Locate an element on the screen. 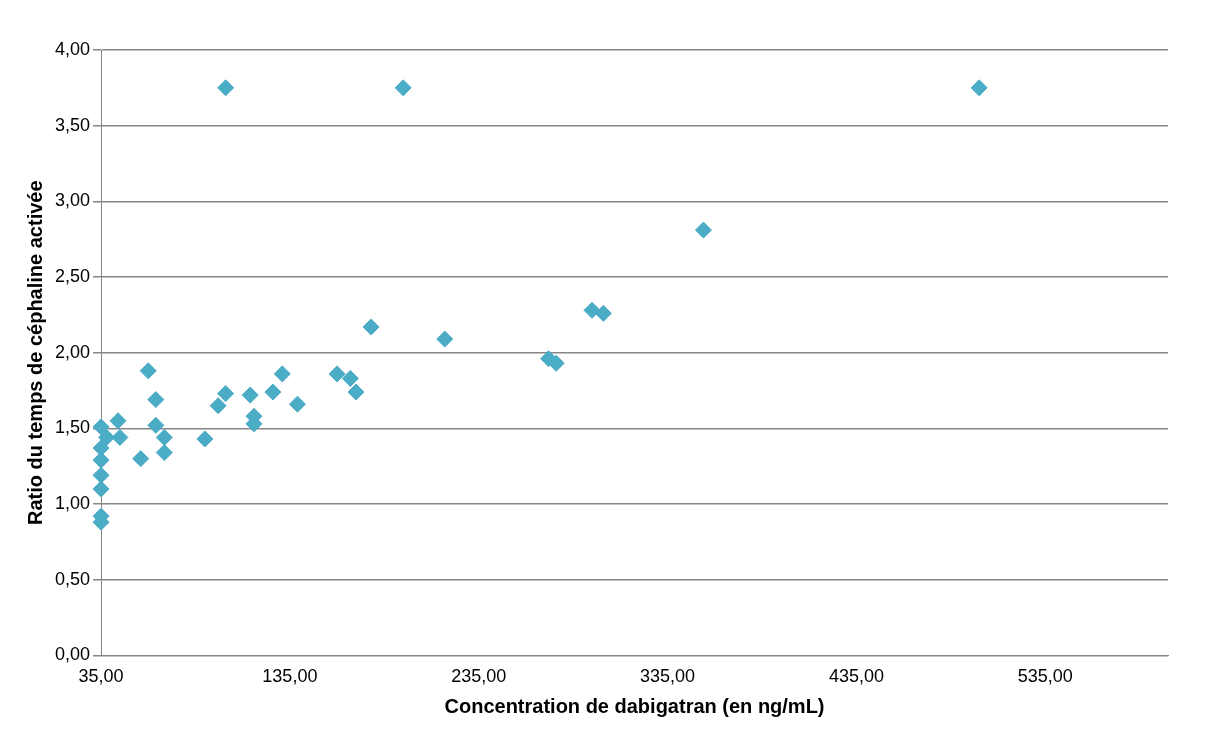 This screenshot has height=733, width=1223. y-axis-title: Ratio du temps de céphaline activée is located at coordinates (34, 352).